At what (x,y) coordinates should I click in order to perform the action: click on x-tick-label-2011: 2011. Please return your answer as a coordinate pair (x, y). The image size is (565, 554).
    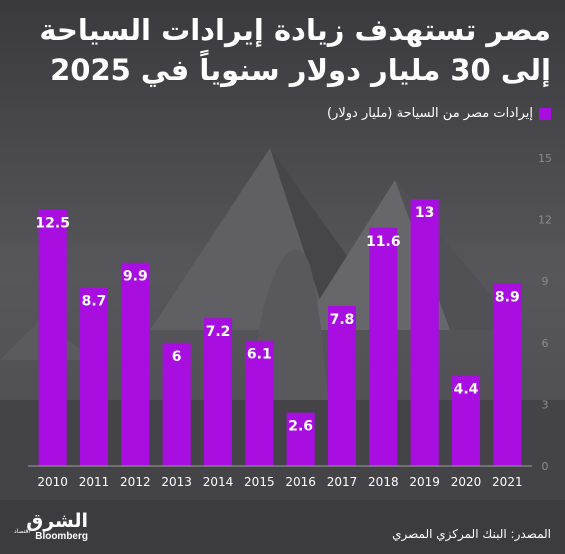
    Looking at the image, I should click on (94, 482).